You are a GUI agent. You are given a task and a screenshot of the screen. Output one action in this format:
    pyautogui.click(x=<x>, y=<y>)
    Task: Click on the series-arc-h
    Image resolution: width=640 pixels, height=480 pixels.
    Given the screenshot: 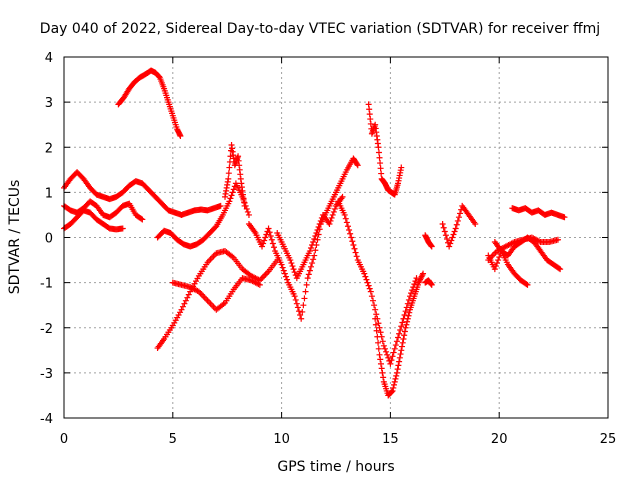 What is the action you would take?
    pyautogui.click(x=235, y=175)
    